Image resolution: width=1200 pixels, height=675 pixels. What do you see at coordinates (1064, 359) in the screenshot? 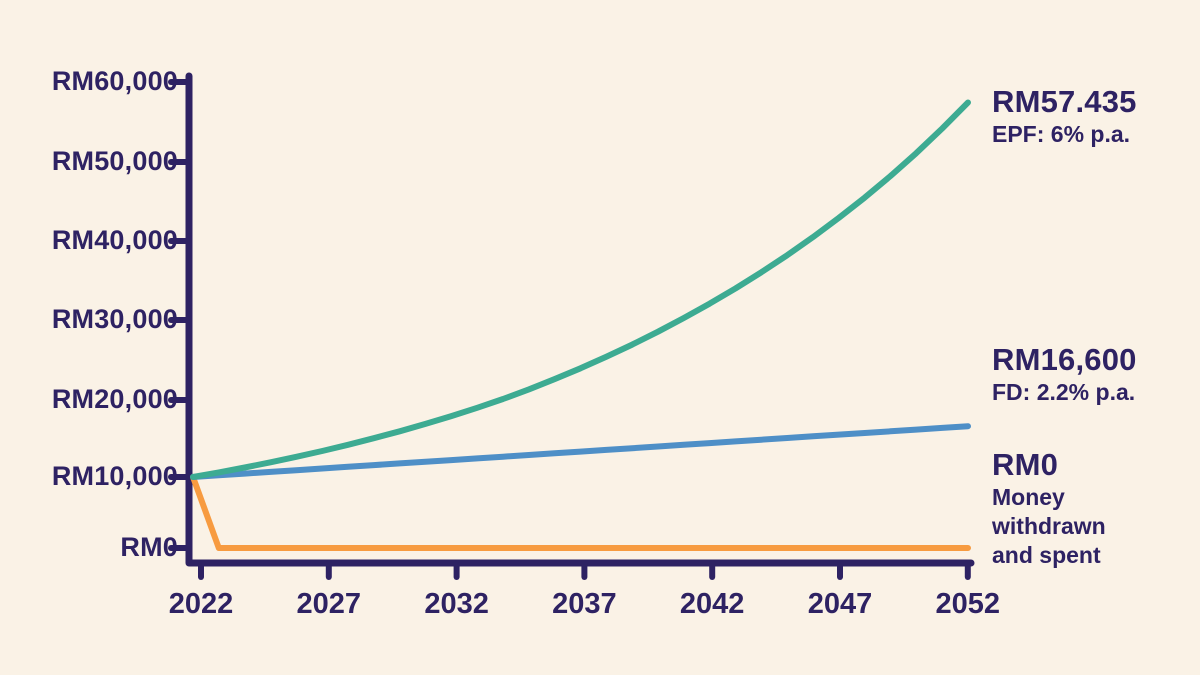
I see `series-end-value: RM16,600` at bounding box center [1064, 359].